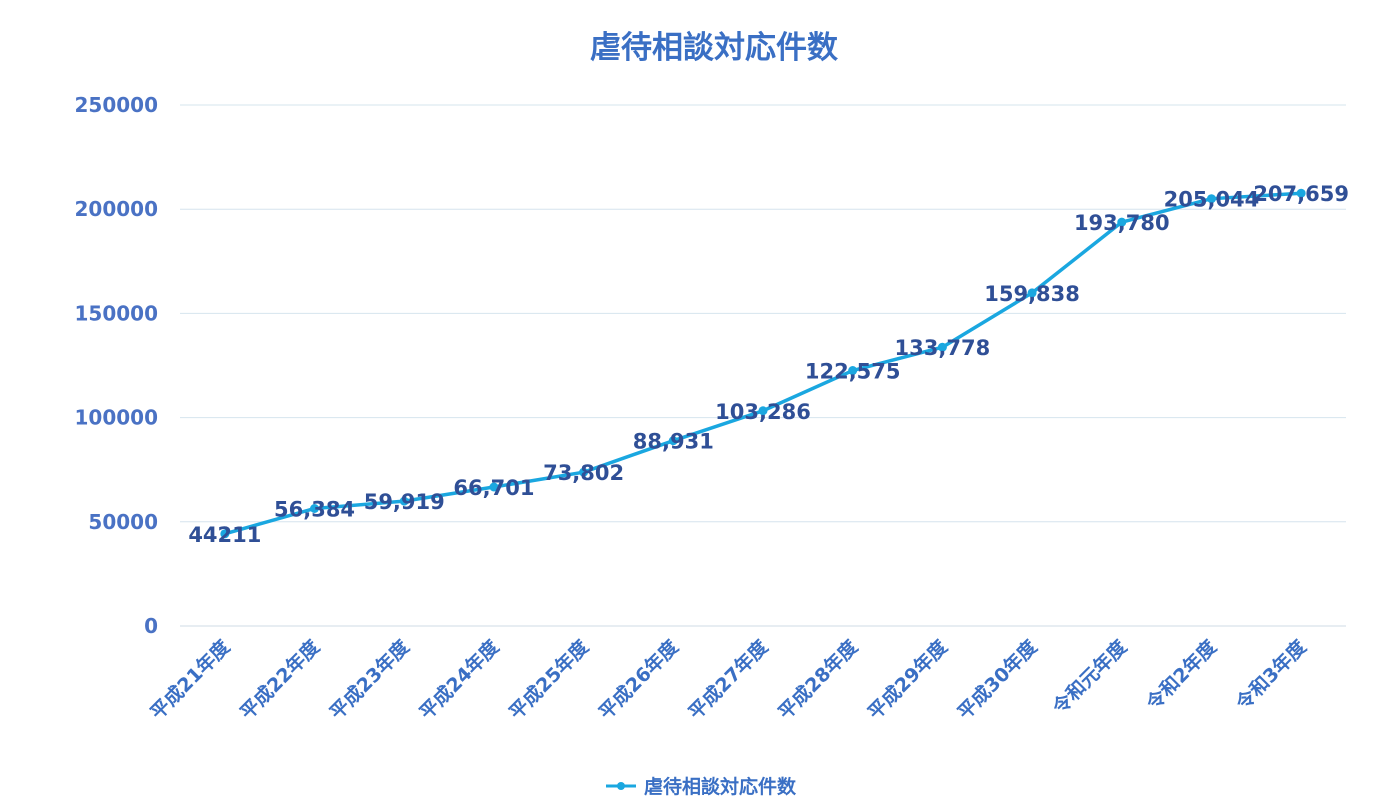 Image resolution: width=1398 pixels, height=812 pixels. Describe the element at coordinates (638, 679) in the screenshot. I see `x-tick-label: 平成26年度` at that location.